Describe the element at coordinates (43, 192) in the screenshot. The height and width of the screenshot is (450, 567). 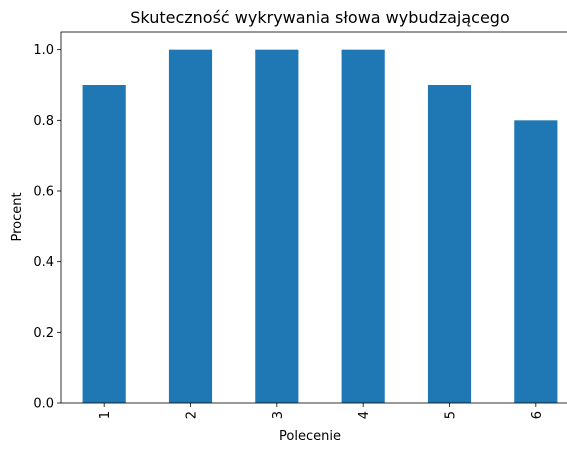
I see `y-tick-label: 0.6` at that location.